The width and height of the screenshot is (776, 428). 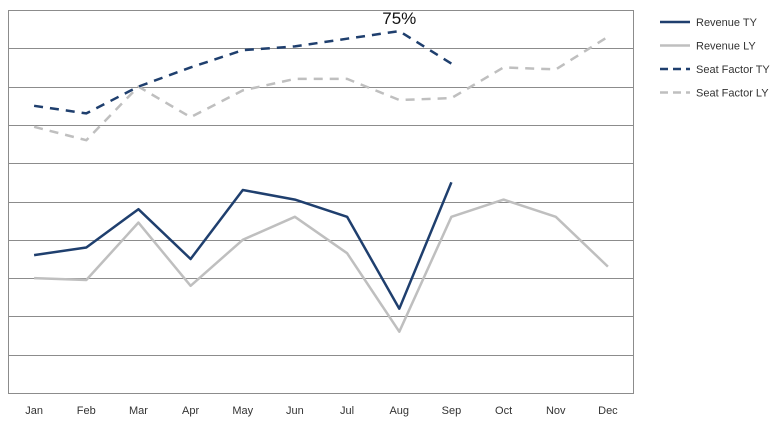 I want to click on x-tick-label: Jun, so click(x=295, y=411).